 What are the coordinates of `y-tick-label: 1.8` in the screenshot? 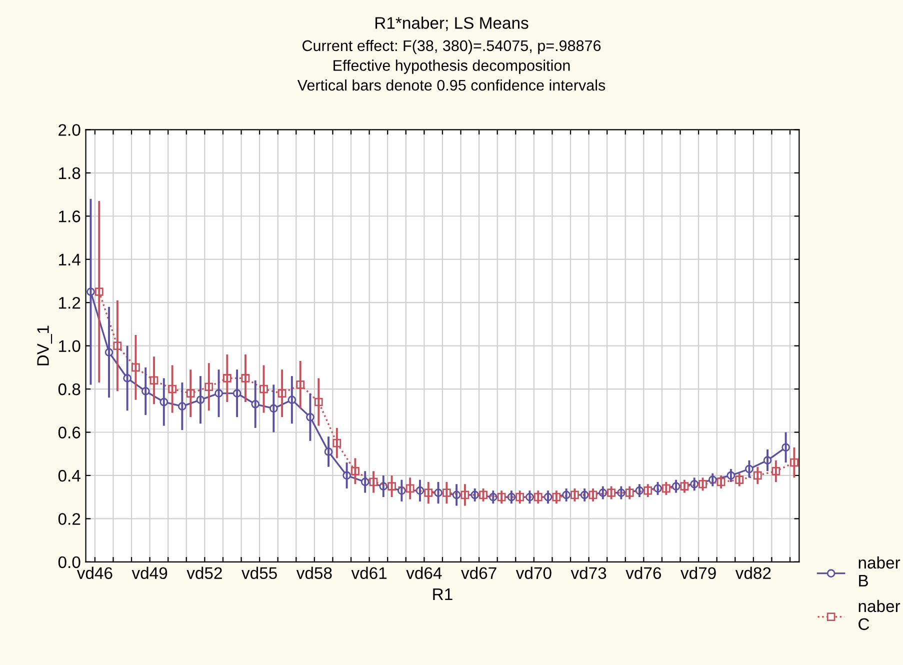 It's located at (69, 173).